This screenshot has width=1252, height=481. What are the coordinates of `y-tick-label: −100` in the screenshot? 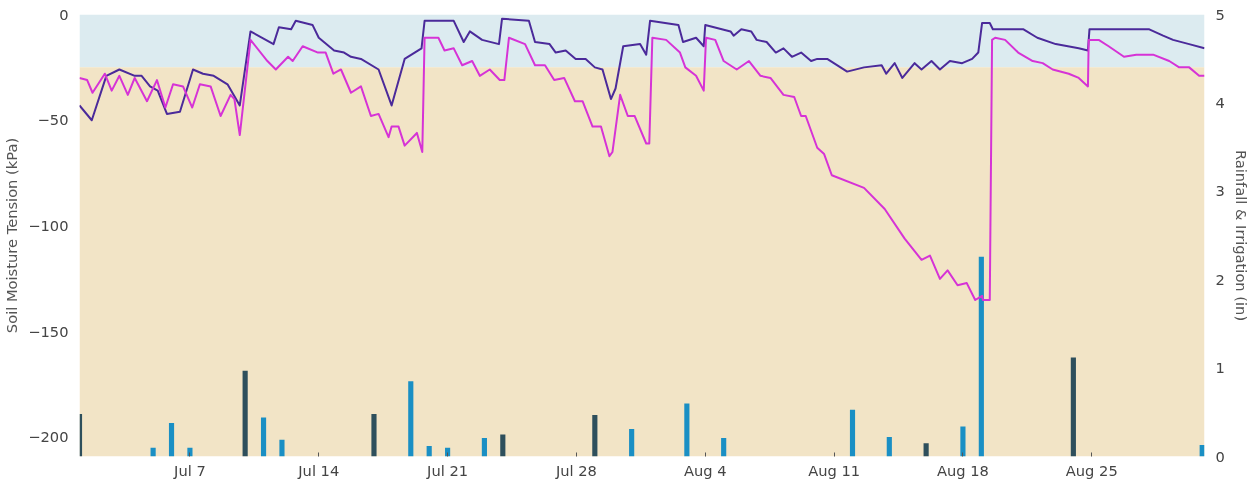 It's located at (48, 225).